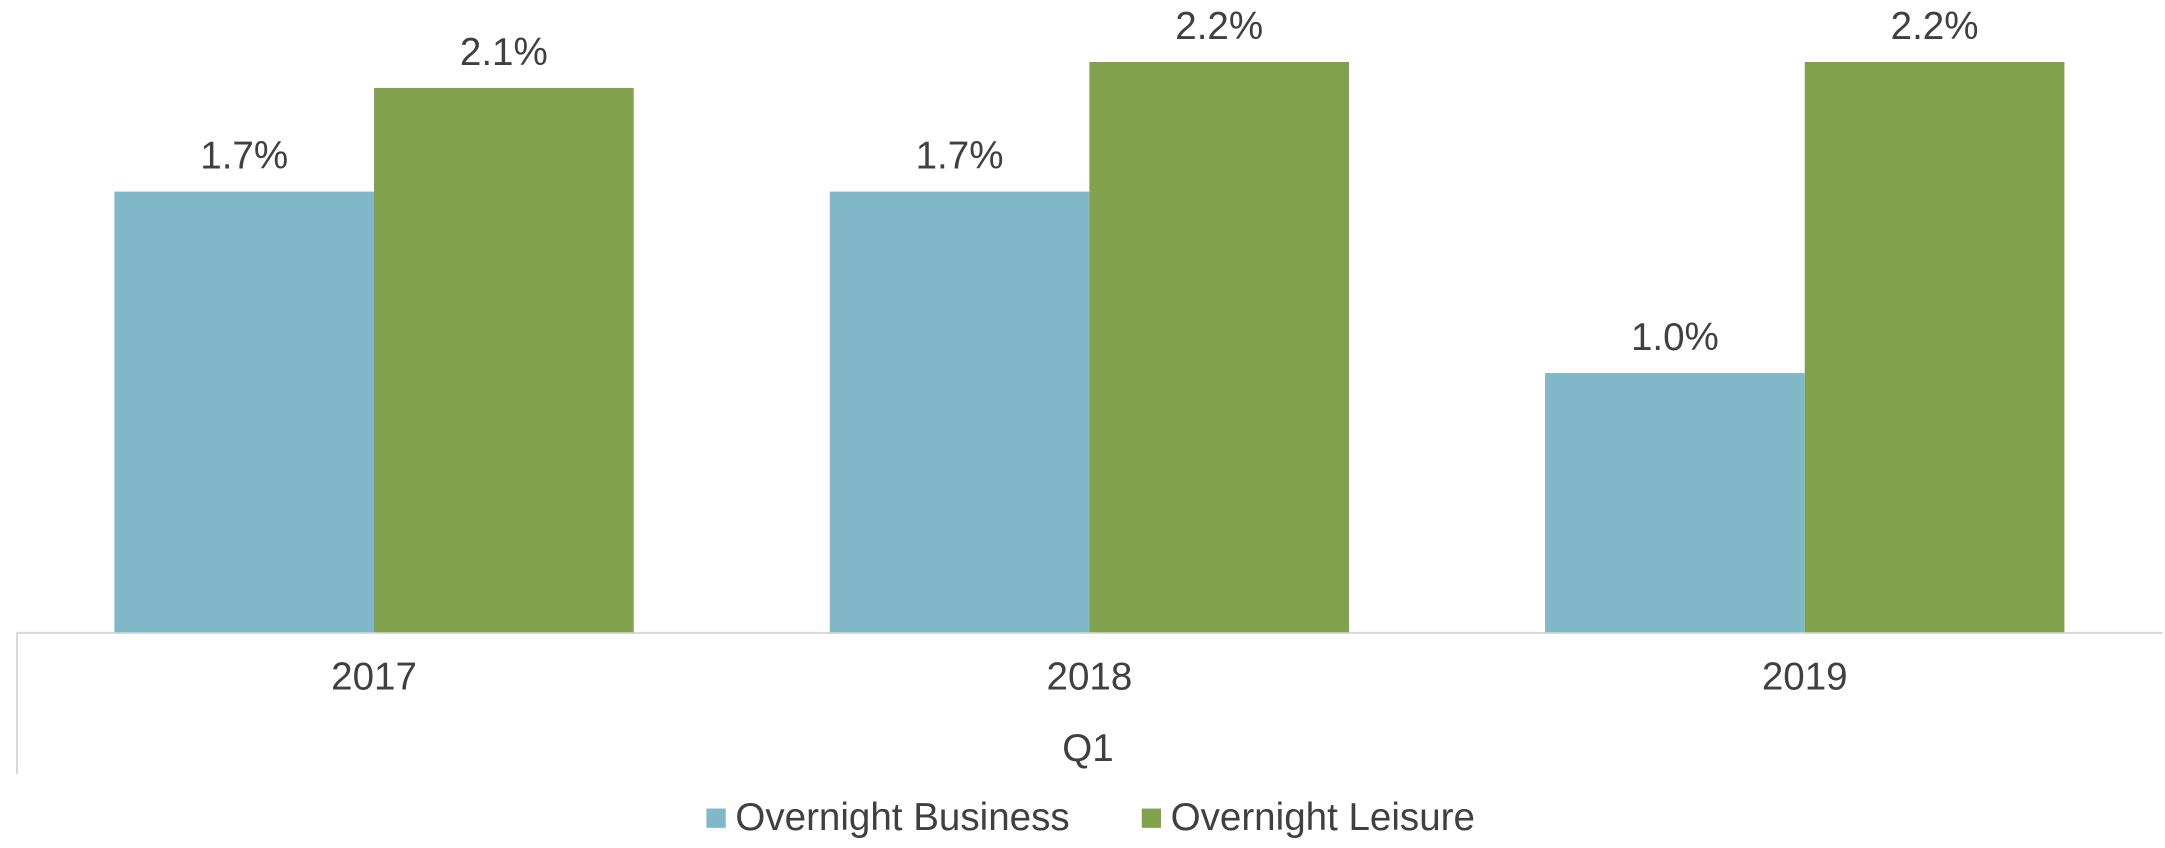 Image resolution: width=2165 pixels, height=848 pixels. Describe the element at coordinates (902, 817) in the screenshot. I see `legend-label: Overnight Business` at that location.